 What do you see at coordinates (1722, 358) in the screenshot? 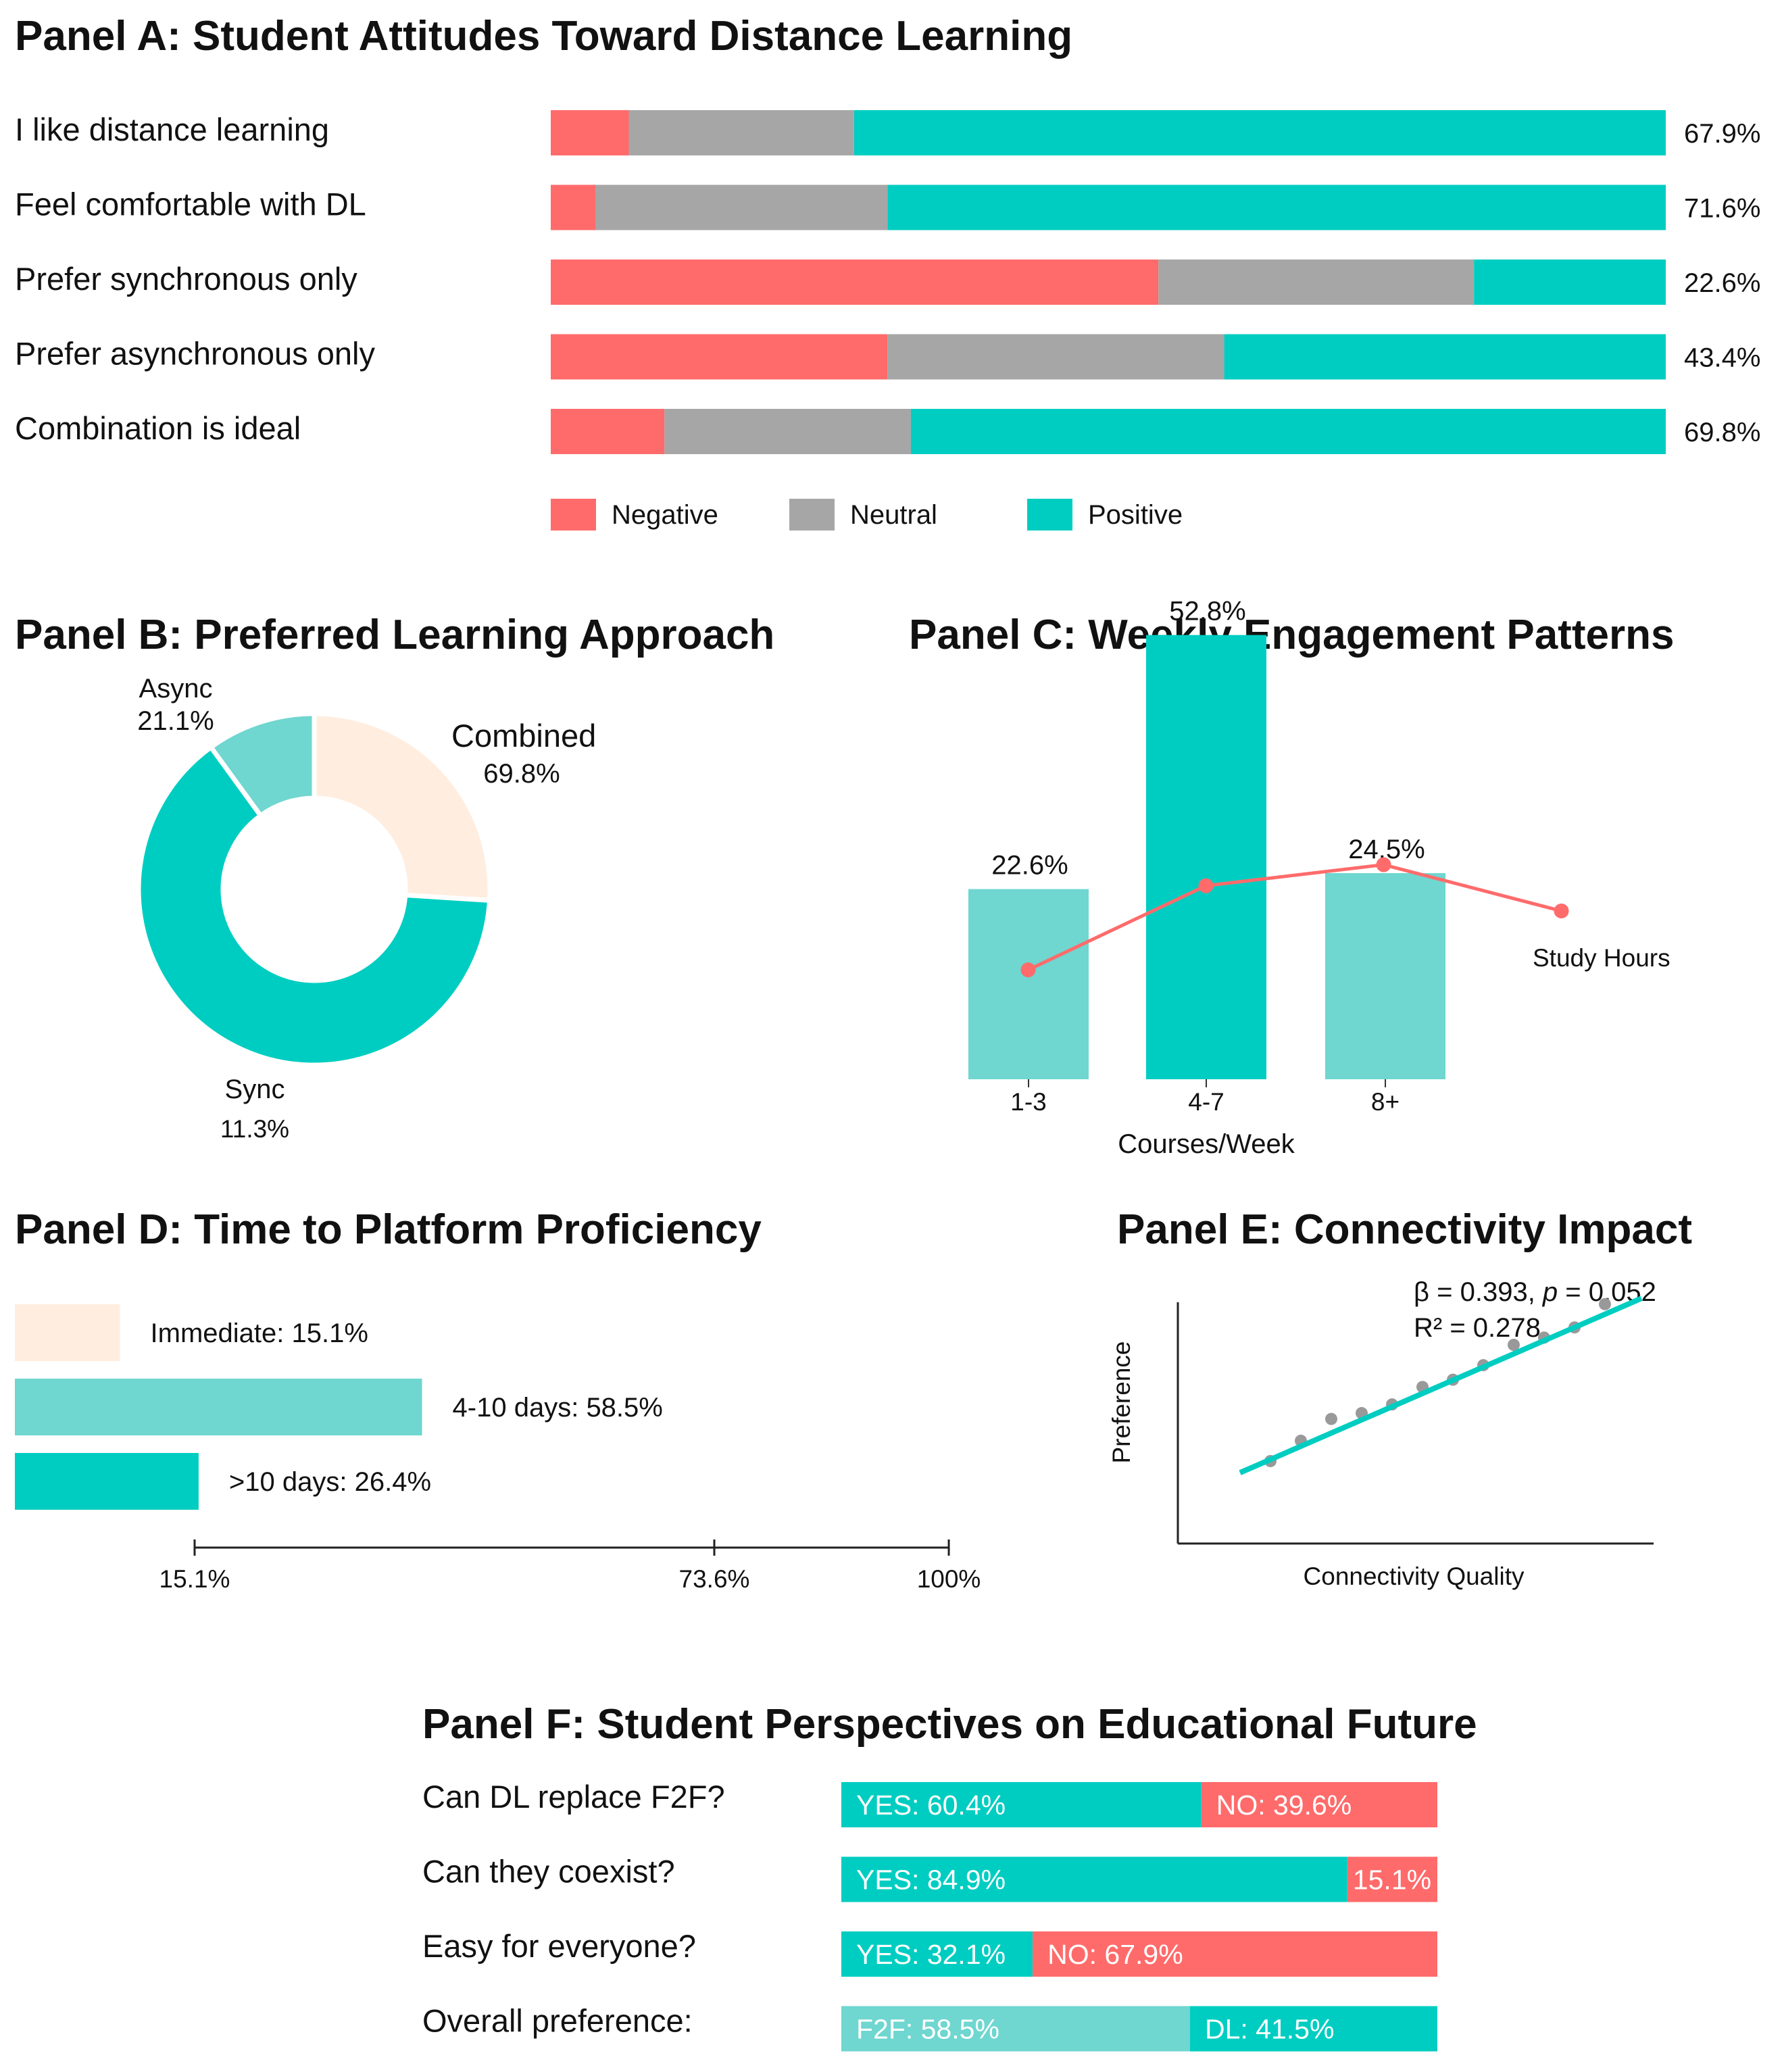
I see `attitude-value-label-4: 43.4%` at bounding box center [1722, 358].